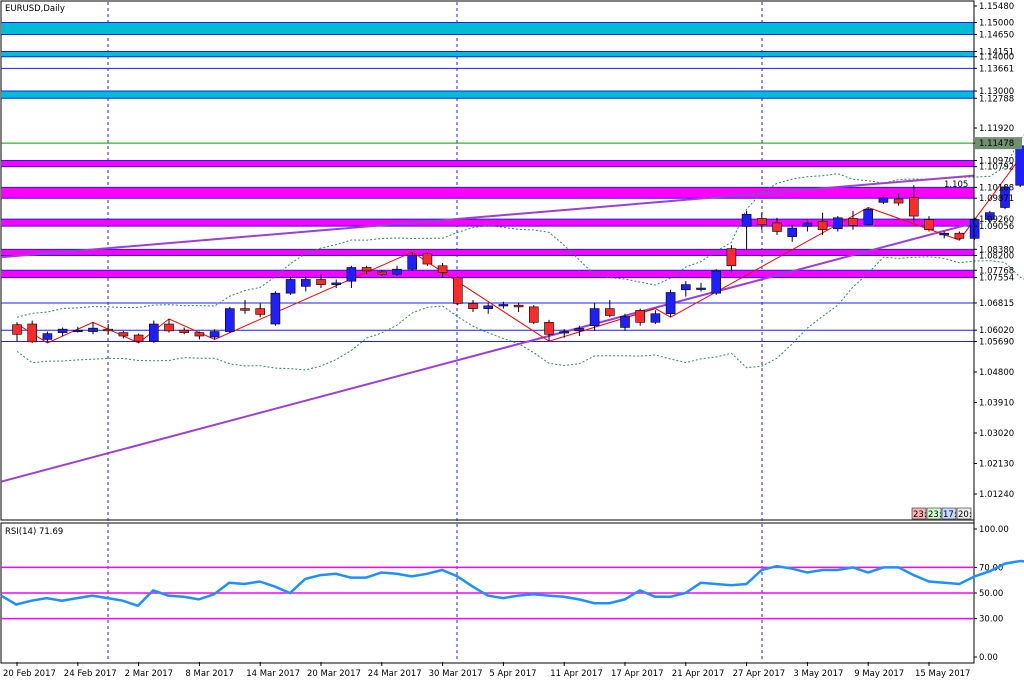 The image size is (1024, 683). I want to click on price-tick-label: 1.13000, so click(996, 92).